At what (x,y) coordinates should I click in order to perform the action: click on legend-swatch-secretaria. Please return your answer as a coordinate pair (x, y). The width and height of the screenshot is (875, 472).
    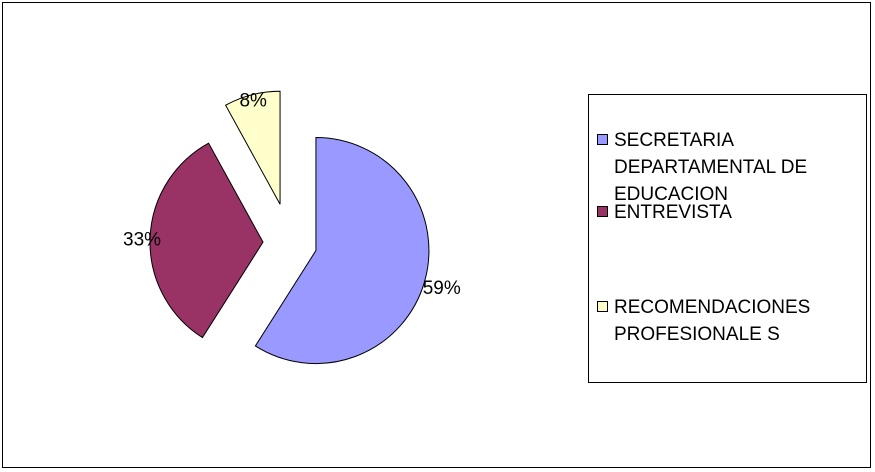
    Looking at the image, I should click on (602, 139).